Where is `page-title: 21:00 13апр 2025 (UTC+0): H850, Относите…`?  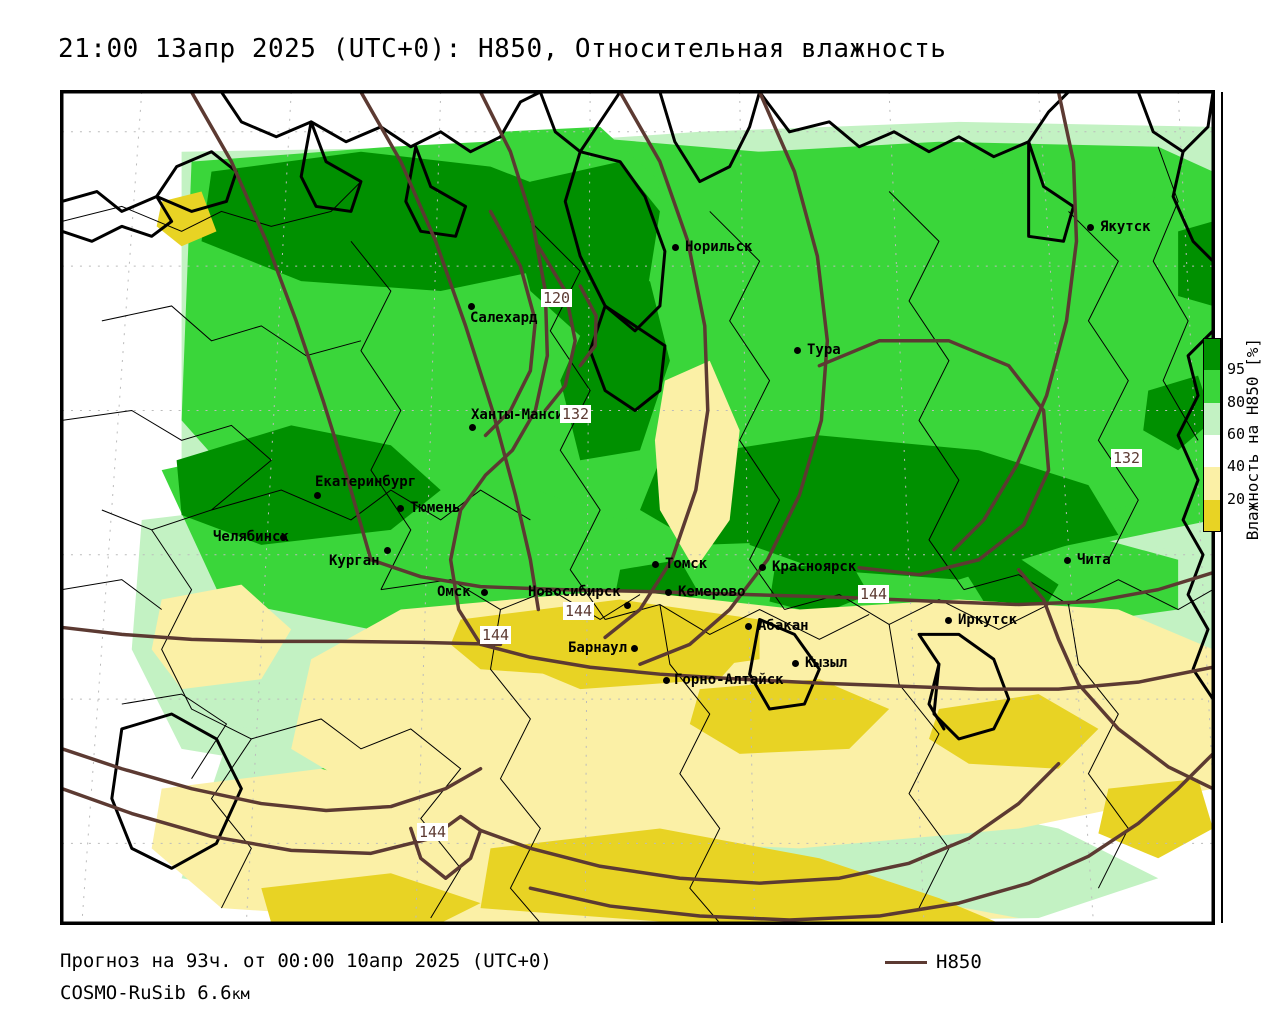 page-title: 21:00 13апр 2025 (UTC+0): H850, Относите… is located at coordinates (502, 49).